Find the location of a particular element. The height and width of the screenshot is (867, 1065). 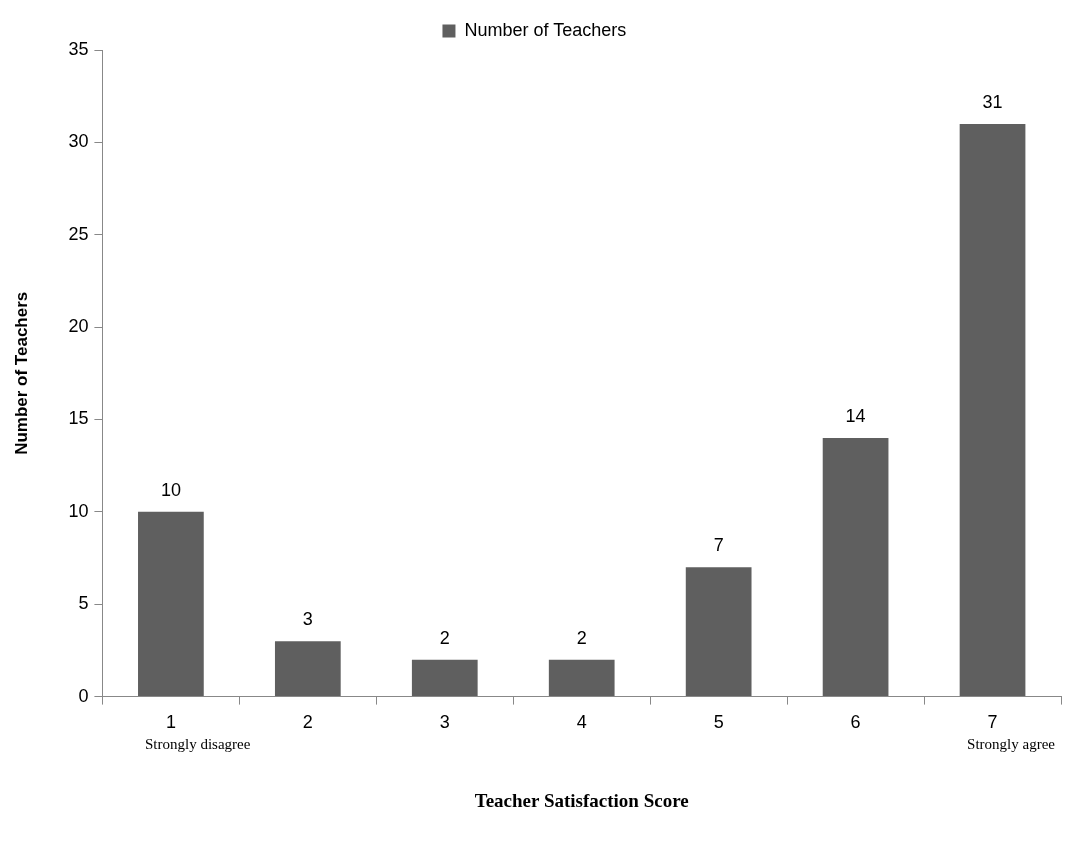

x-tick-label: 6 is located at coordinates (855, 722).